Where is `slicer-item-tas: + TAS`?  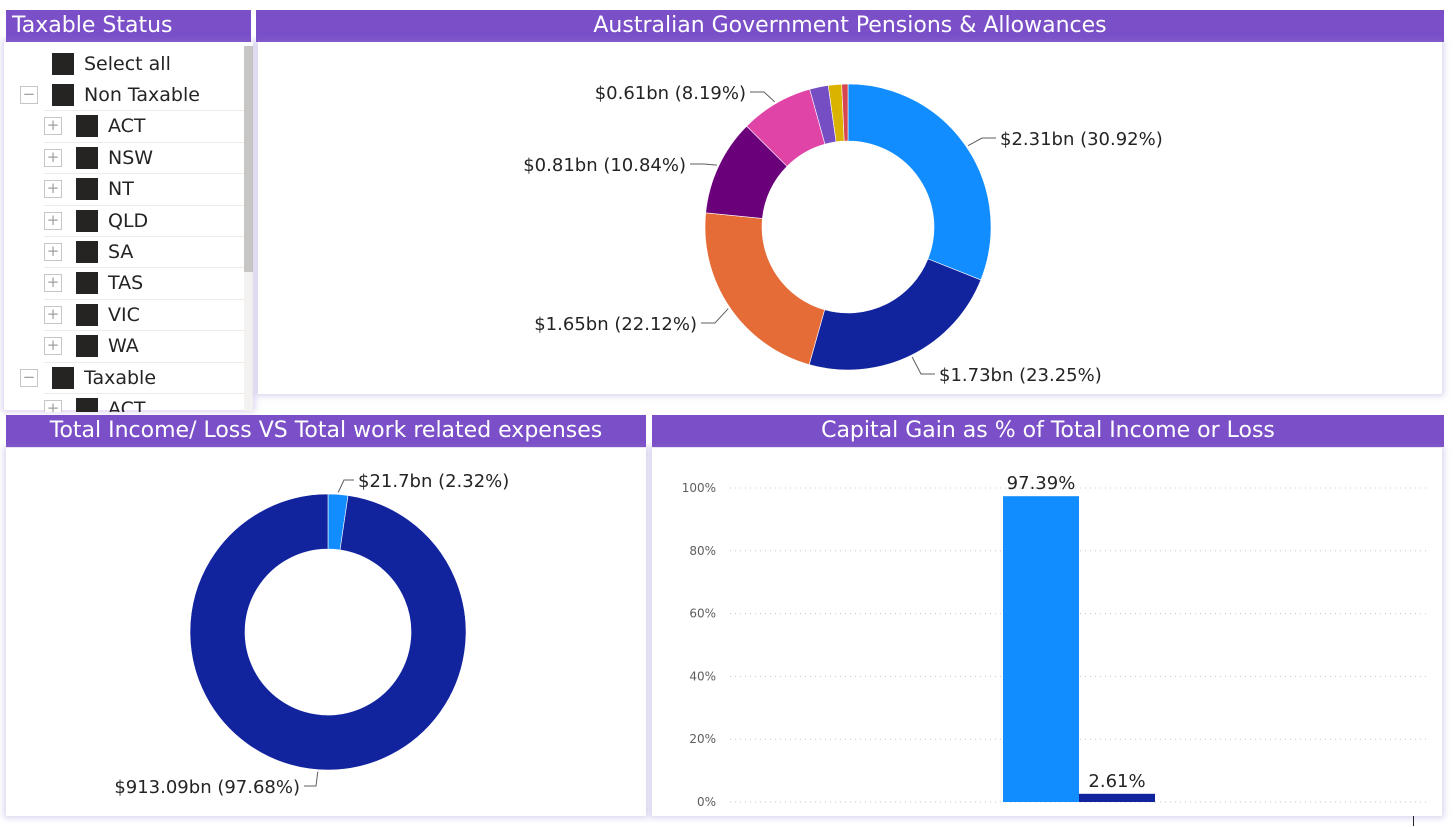 slicer-item-tas: + TAS is located at coordinates (93, 283).